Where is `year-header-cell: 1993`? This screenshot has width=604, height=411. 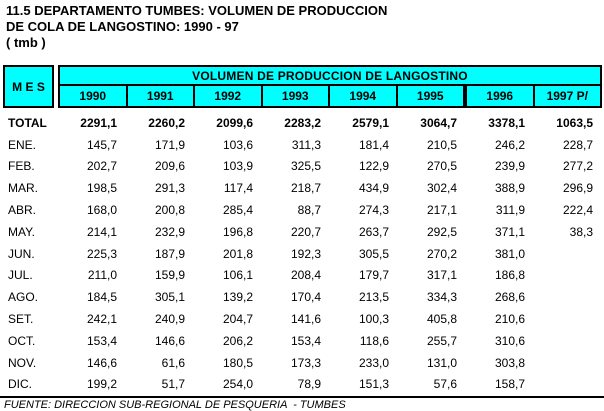 year-header-cell: 1993 is located at coordinates (294, 96).